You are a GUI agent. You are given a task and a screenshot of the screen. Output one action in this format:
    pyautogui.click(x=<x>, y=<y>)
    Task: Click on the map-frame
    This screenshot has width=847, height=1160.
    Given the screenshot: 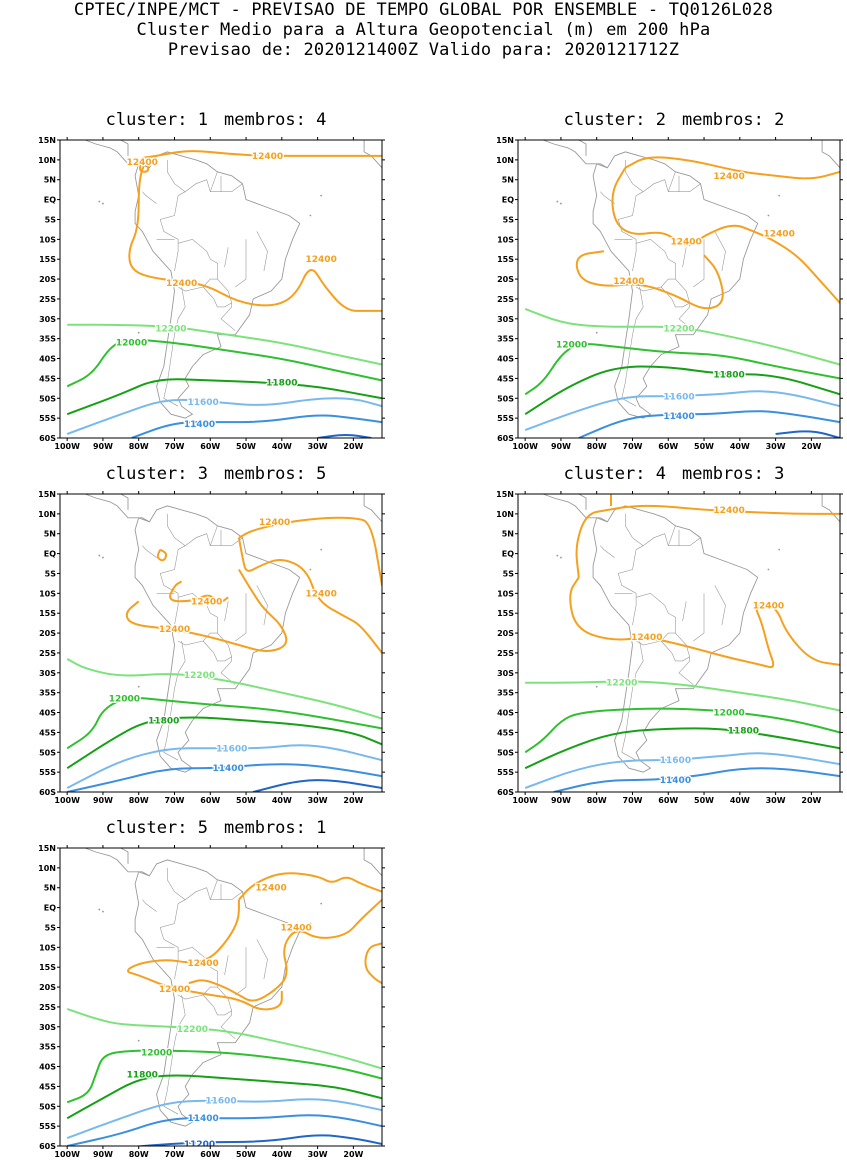 What is the action you would take?
    pyautogui.click(x=221, y=289)
    